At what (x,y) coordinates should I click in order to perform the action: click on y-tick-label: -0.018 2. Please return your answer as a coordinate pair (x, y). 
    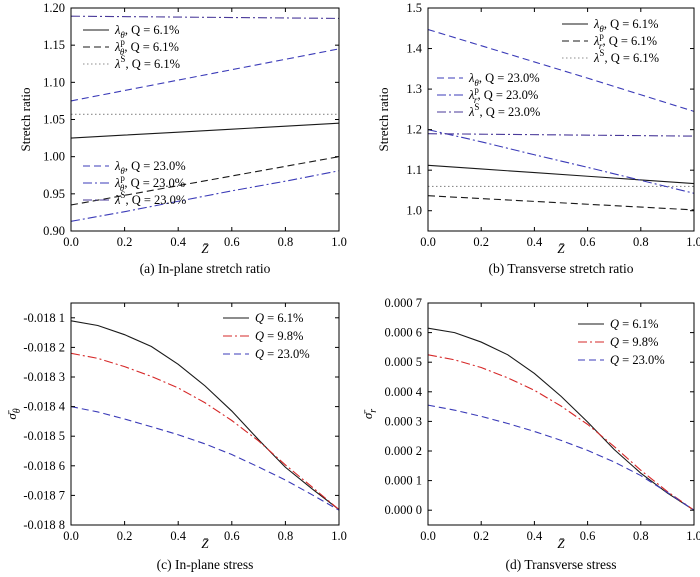
    Looking at the image, I should click on (44, 347).